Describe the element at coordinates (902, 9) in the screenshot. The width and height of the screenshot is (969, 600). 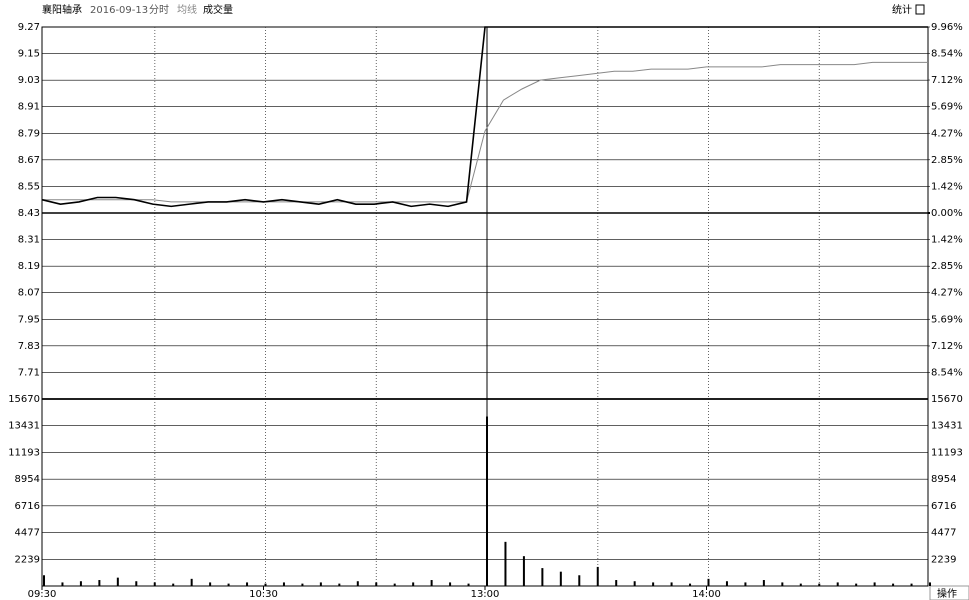
I see `stats-button: 统计` at that location.